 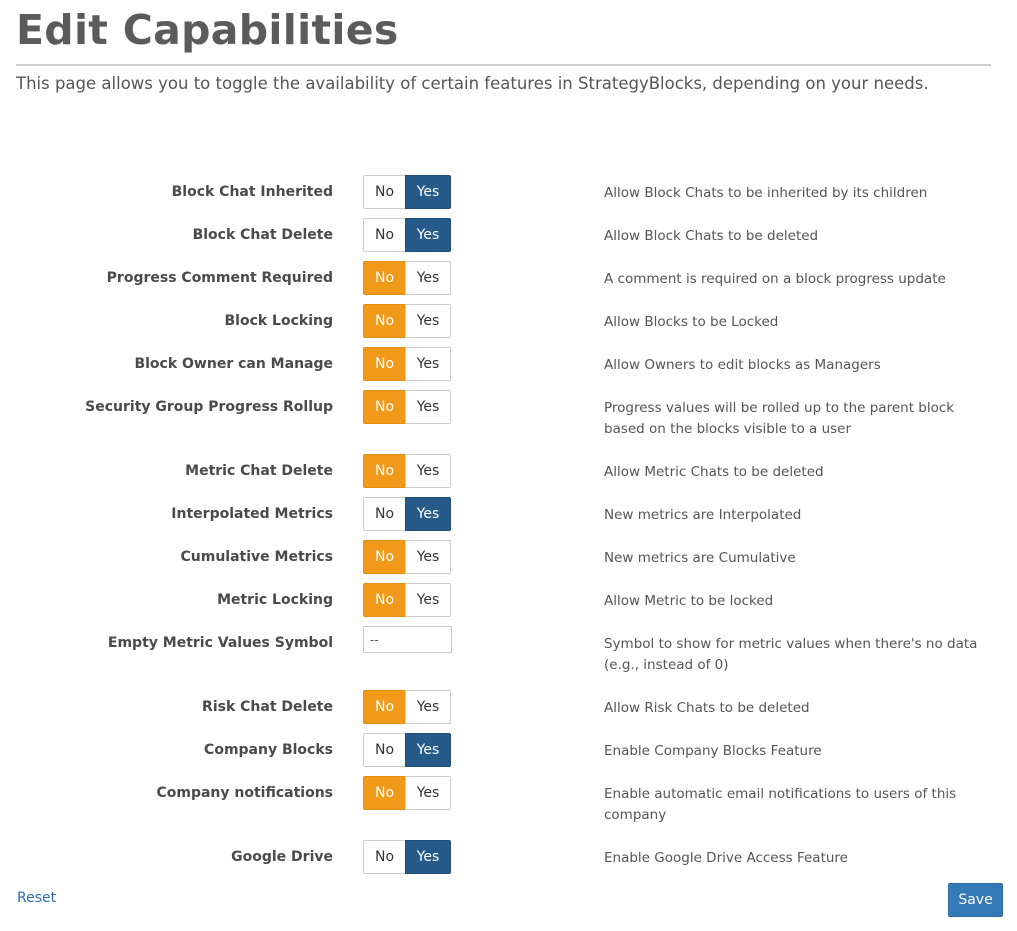 I want to click on setting-description: New metrics are Interpolated, so click(x=703, y=515).